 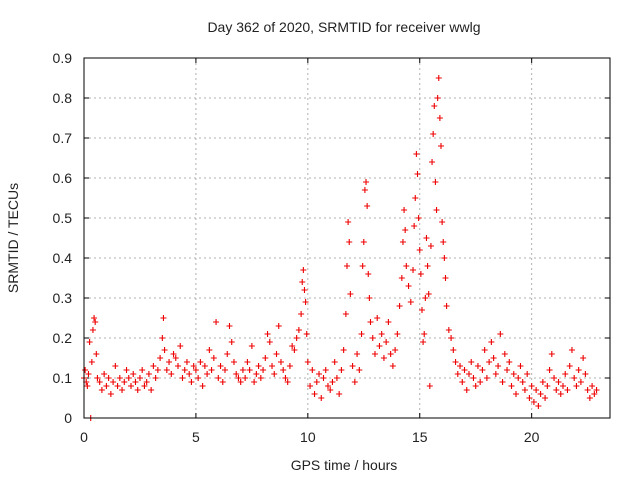 What do you see at coordinates (63, 378) in the screenshot?
I see `y-tick-label: 0.1` at bounding box center [63, 378].